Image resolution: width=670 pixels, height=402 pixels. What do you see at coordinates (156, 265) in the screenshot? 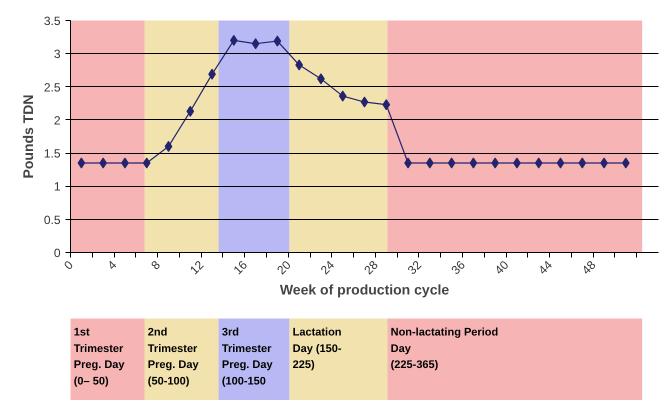
I see `x-tick-label: 8` at bounding box center [156, 265].